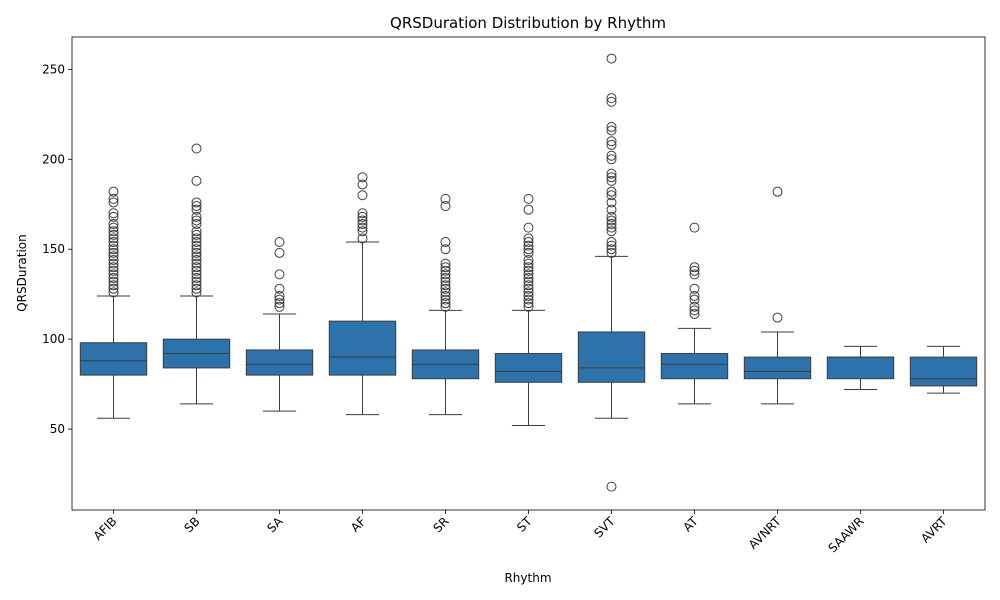  What do you see at coordinates (362, 348) in the screenshot?
I see `box-af` at bounding box center [362, 348].